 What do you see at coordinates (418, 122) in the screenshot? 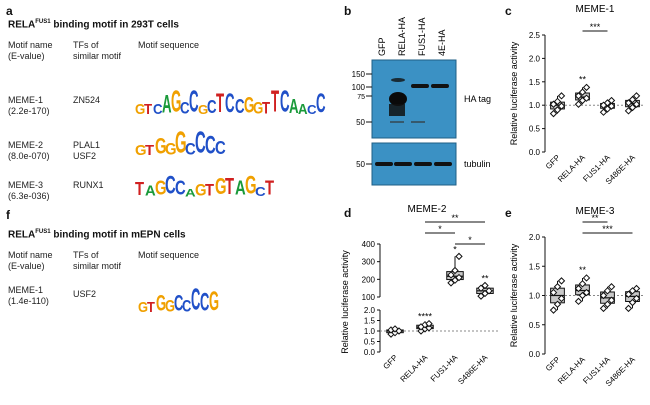
I see `band-fus1-ha-low` at bounding box center [418, 122].